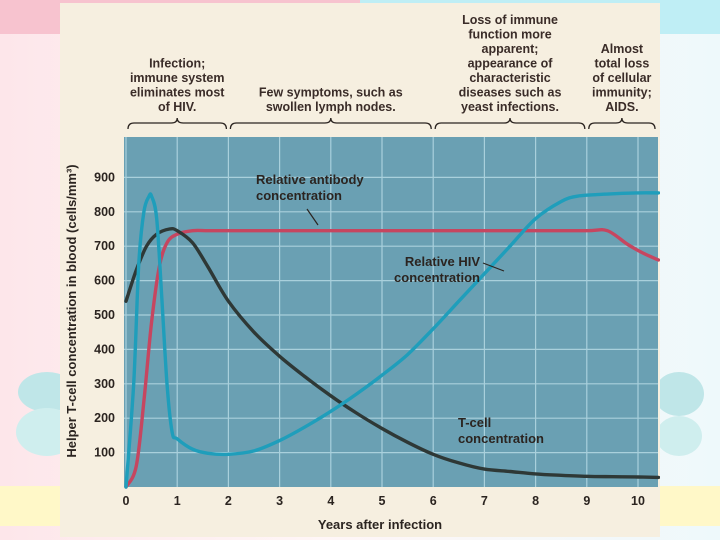 The height and width of the screenshot is (540, 720). Describe the element at coordinates (510, 93) in the screenshot. I see `phase-text-line: diseases such as` at that location.